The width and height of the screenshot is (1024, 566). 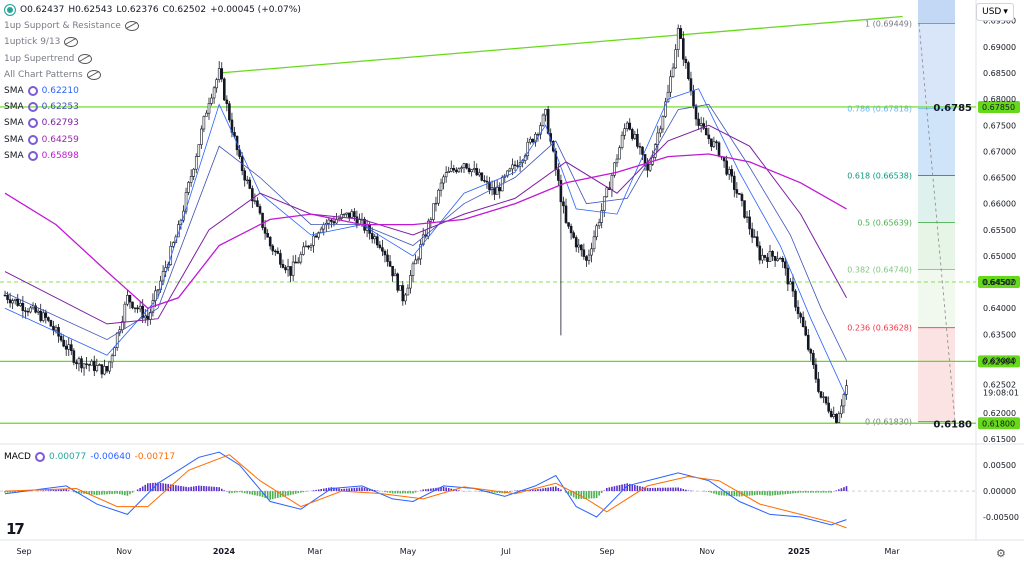 I want to click on currency-label: USD, so click(x=991, y=12).